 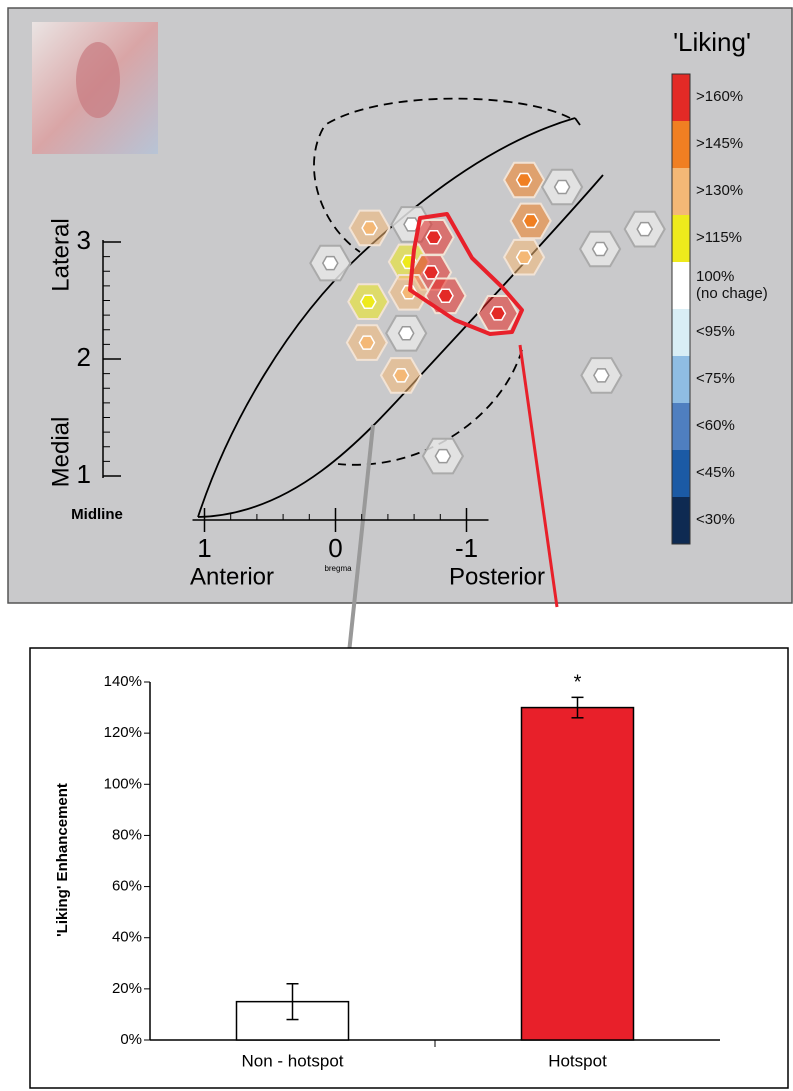 I want to click on x-tick-label: 1, so click(x=204, y=548).